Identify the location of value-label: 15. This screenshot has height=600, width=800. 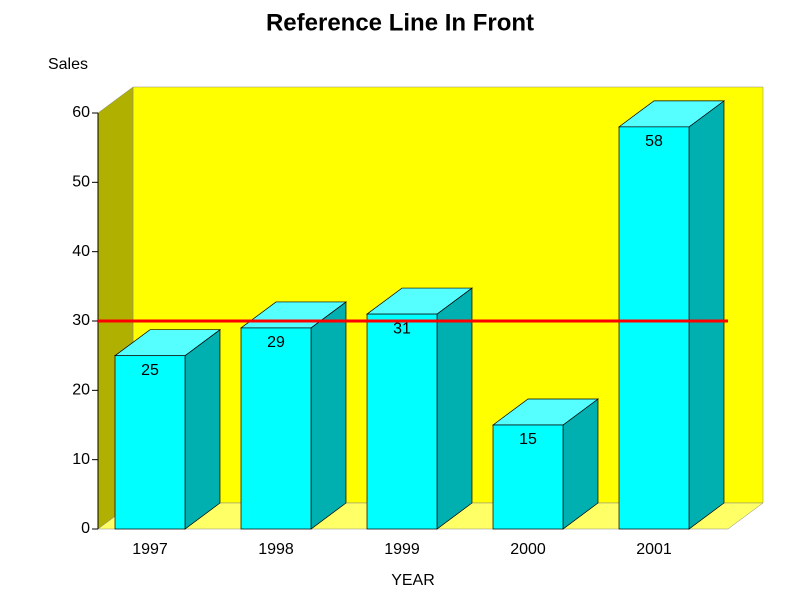
(528, 439).